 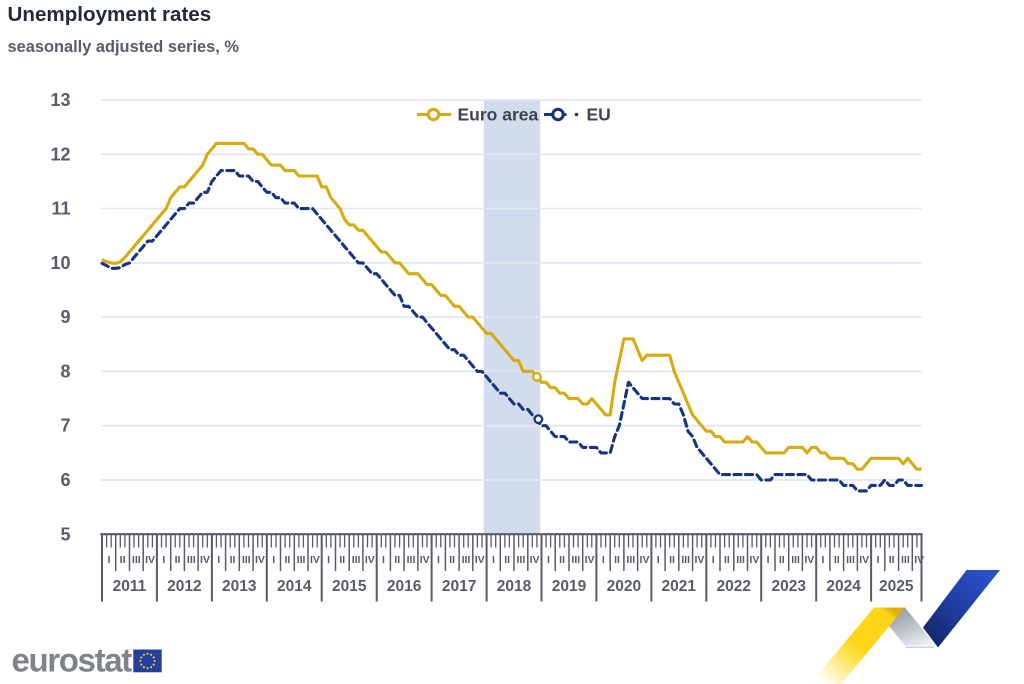 What do you see at coordinates (65, 426) in the screenshot?
I see `svg-text: 7` at bounding box center [65, 426].